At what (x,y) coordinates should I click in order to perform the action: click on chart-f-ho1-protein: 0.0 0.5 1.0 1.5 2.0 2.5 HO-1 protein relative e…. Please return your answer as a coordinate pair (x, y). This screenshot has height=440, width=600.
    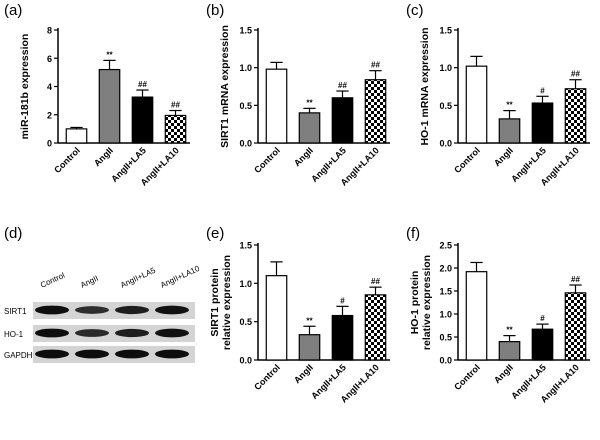
    Looking at the image, I should click on (499, 323).